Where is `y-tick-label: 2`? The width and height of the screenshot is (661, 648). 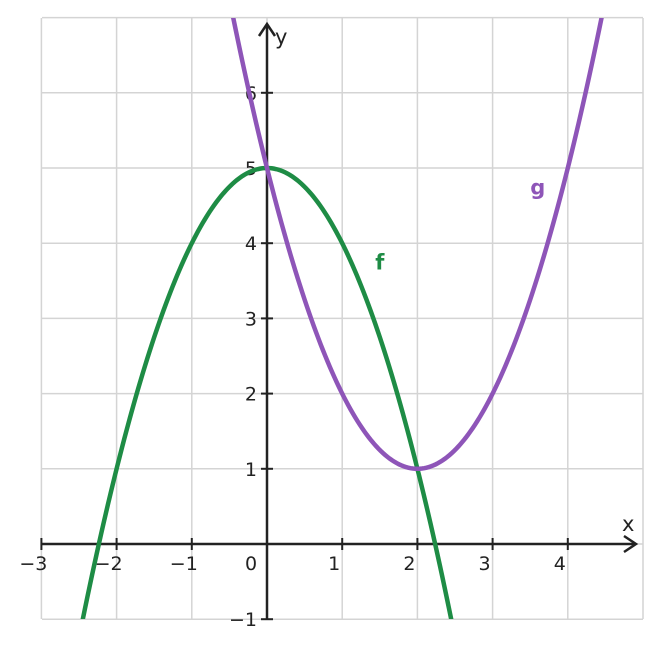 y-tick-label: 2 is located at coordinates (251, 395).